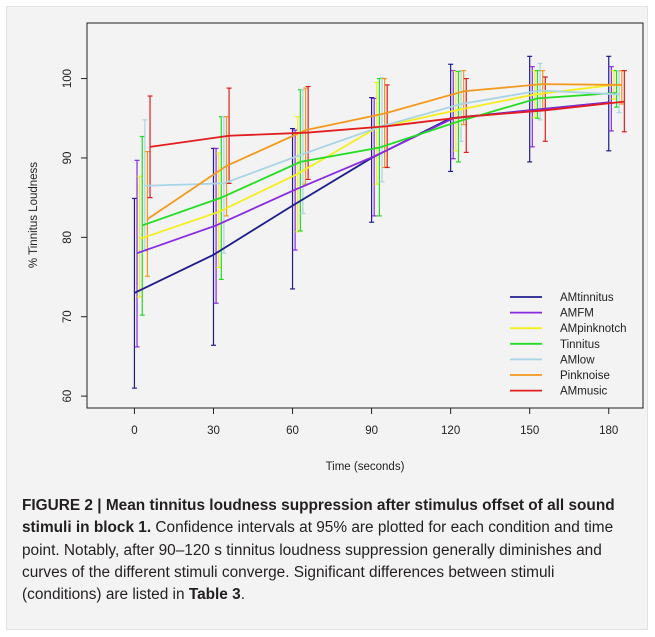  What do you see at coordinates (68, 158) in the screenshot?
I see `y-tick-label: 90` at bounding box center [68, 158].